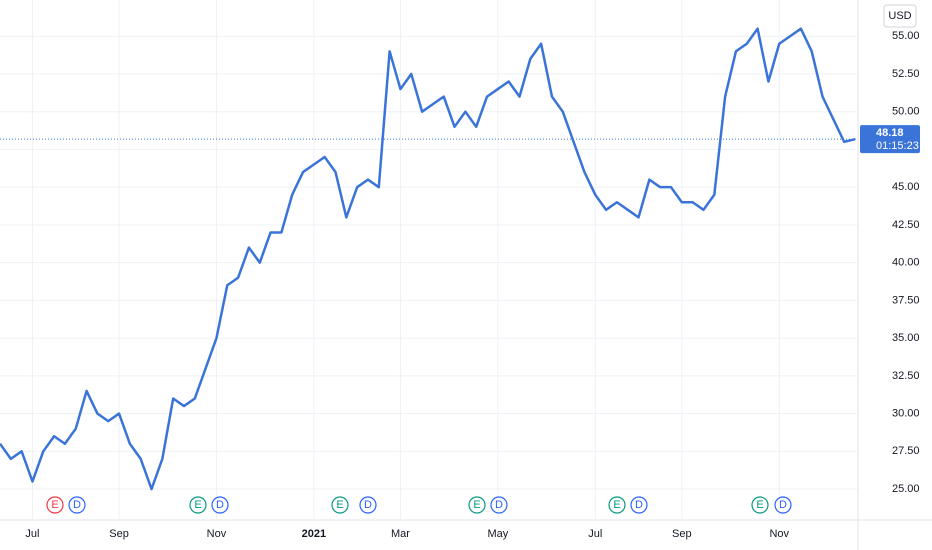 This screenshot has width=932, height=550. What do you see at coordinates (906, 338) in the screenshot?
I see `y-tick-label: 35.00` at bounding box center [906, 338].